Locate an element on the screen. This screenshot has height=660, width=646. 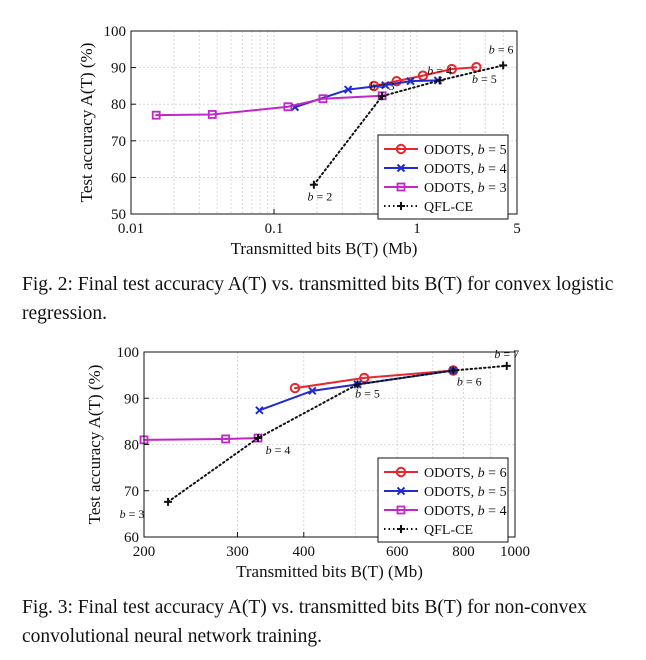
x-tick-label: 1 is located at coordinates (417, 229).